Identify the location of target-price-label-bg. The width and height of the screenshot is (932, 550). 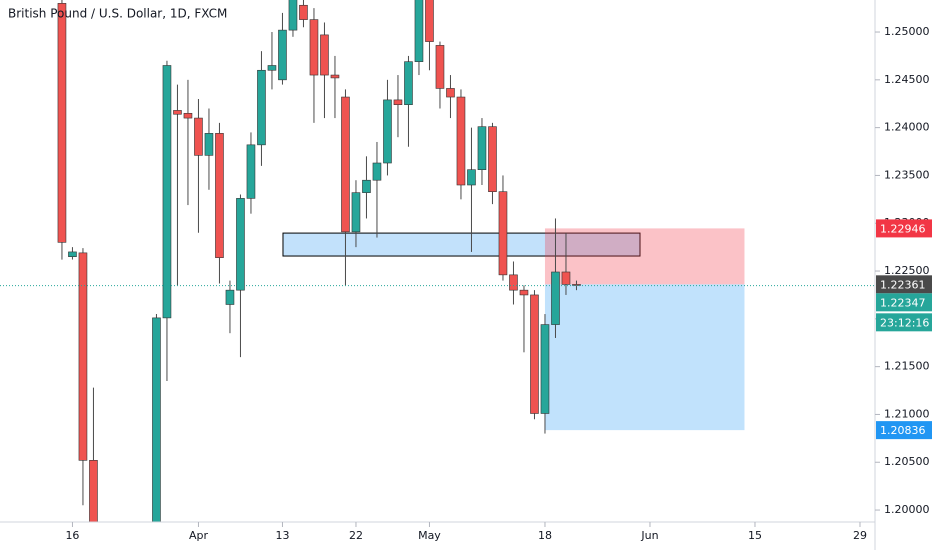
(904, 430).